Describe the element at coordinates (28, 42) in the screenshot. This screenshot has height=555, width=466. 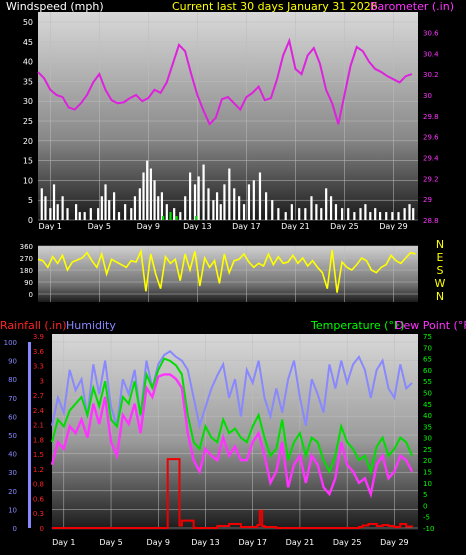
I see `y-tick-label: 45` at that location.